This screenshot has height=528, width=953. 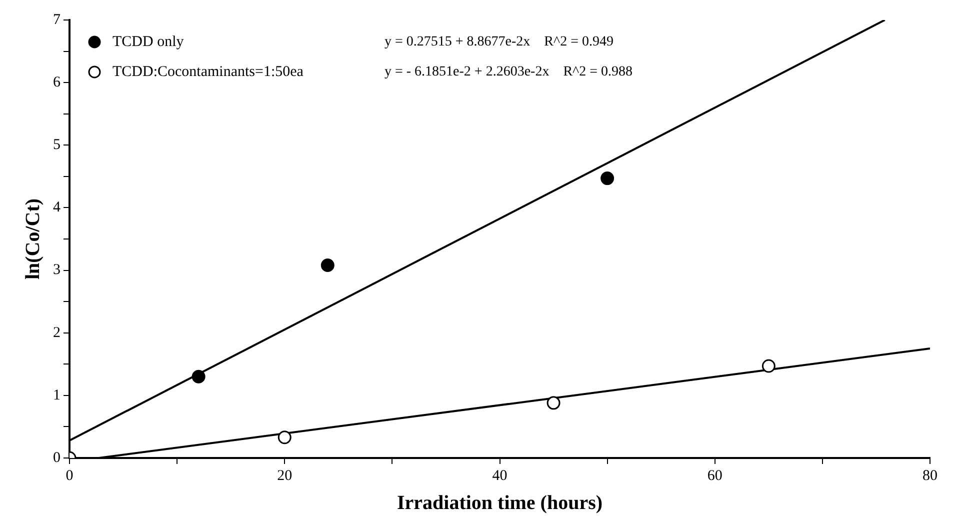 I want to click on y-tick-label: 4, so click(x=57, y=208).